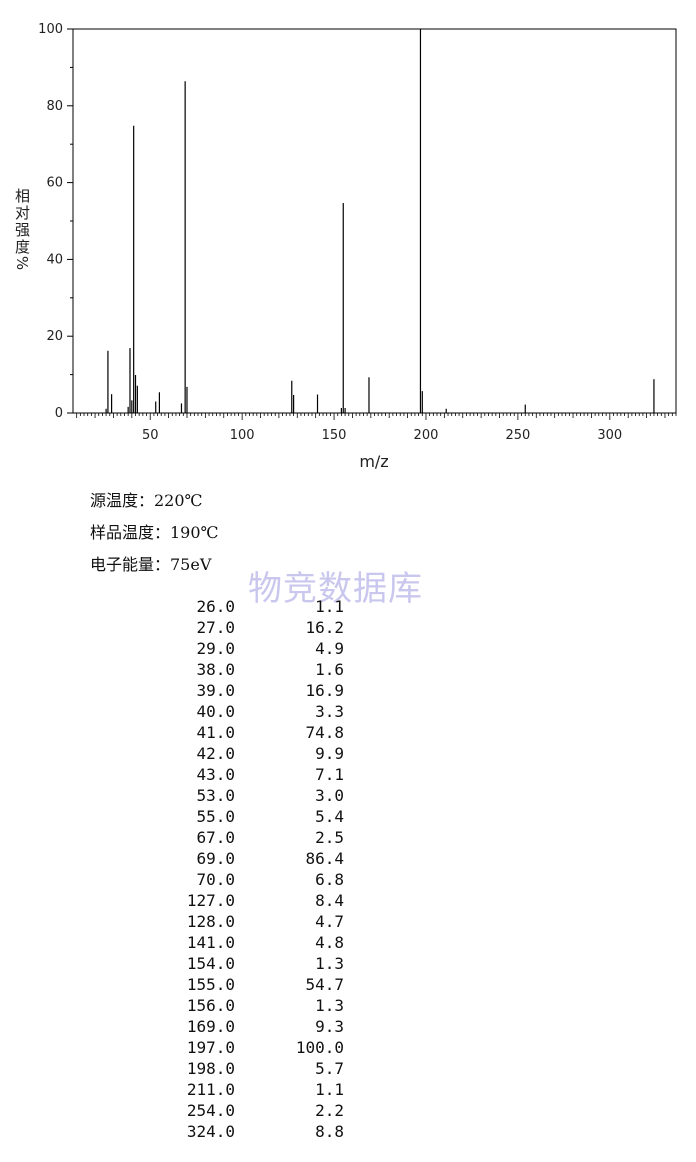 The width and height of the screenshot is (696, 1162). Describe the element at coordinates (247, 690) in the screenshot. I see `table-row: 39.0 16.9` at that location.